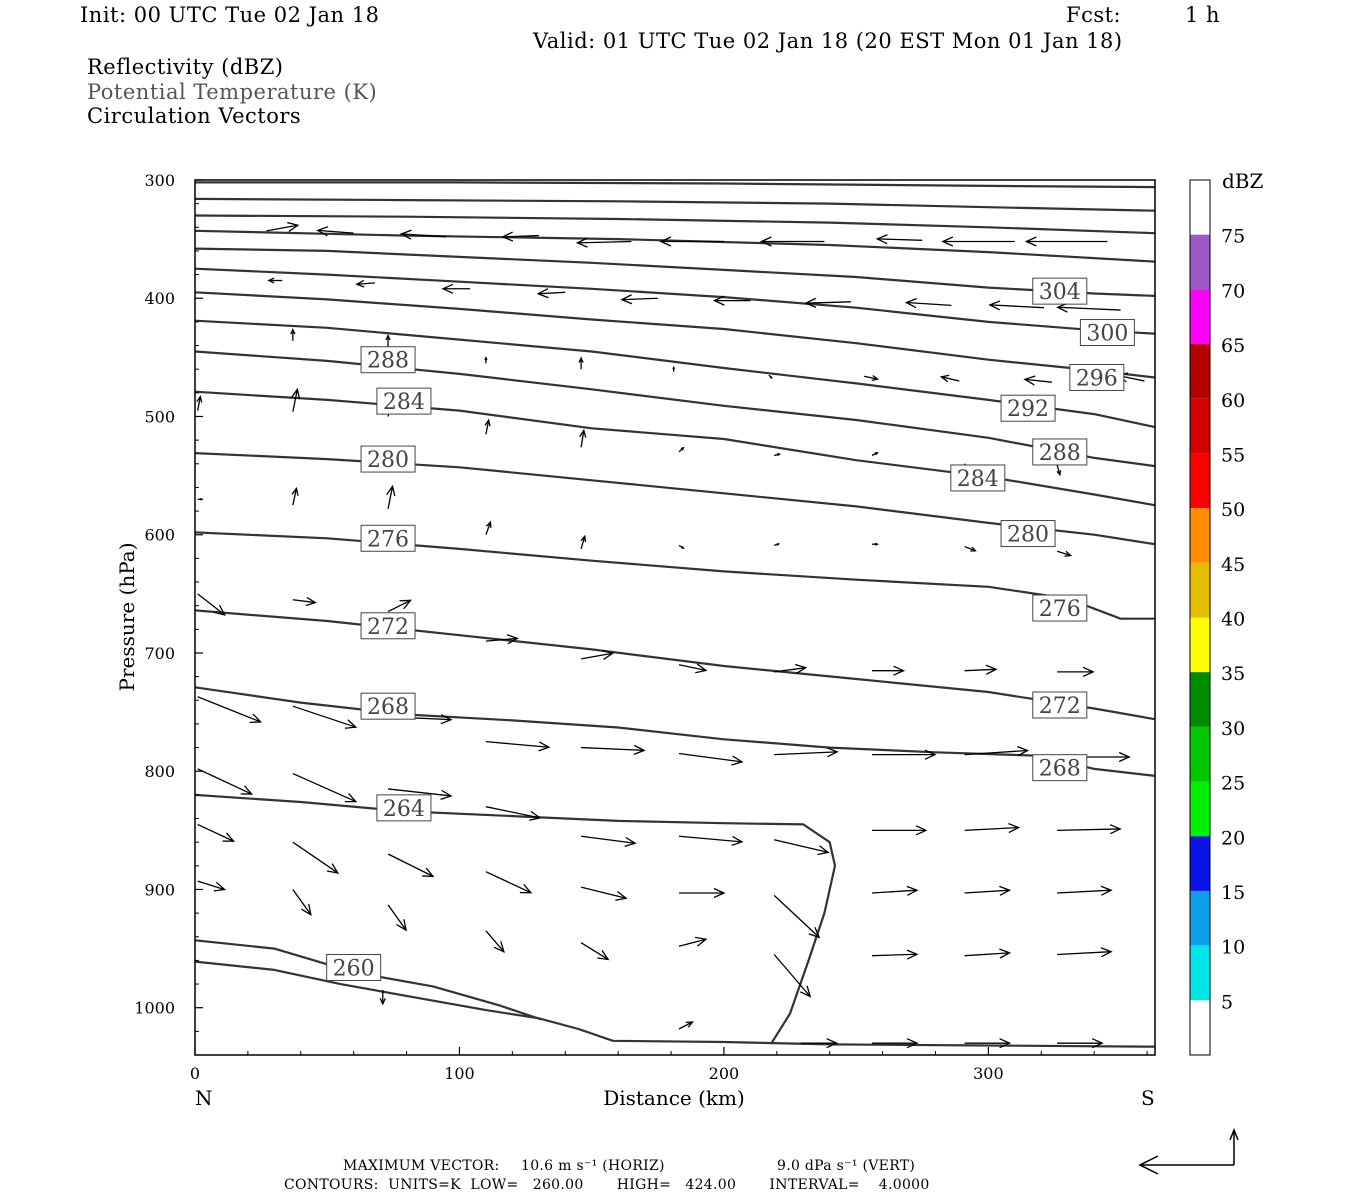  I want to click on max-vector-horizontal: 10.6 m s⁻¹ (HORIZ), so click(593, 1166).